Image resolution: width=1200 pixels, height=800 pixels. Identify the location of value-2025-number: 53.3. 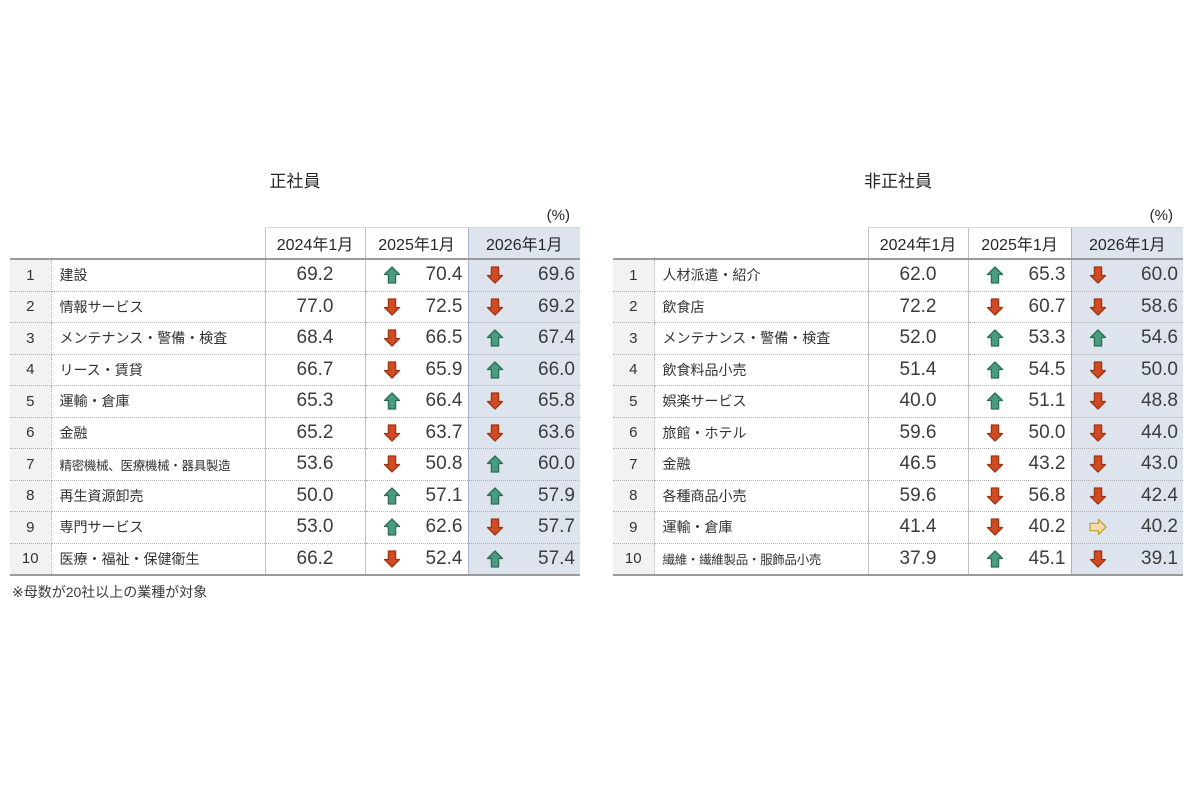
(1047, 338).